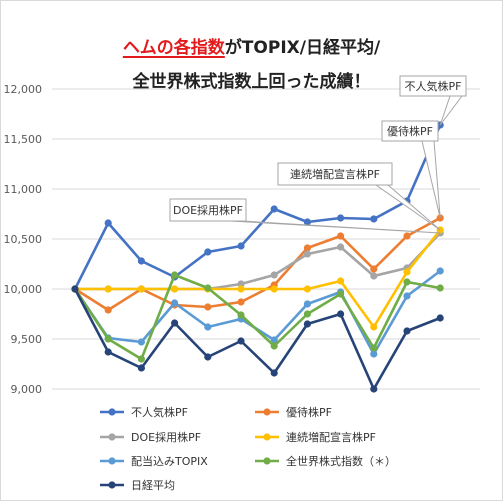  I want to click on legend-item: 日経平均, so click(137, 485).